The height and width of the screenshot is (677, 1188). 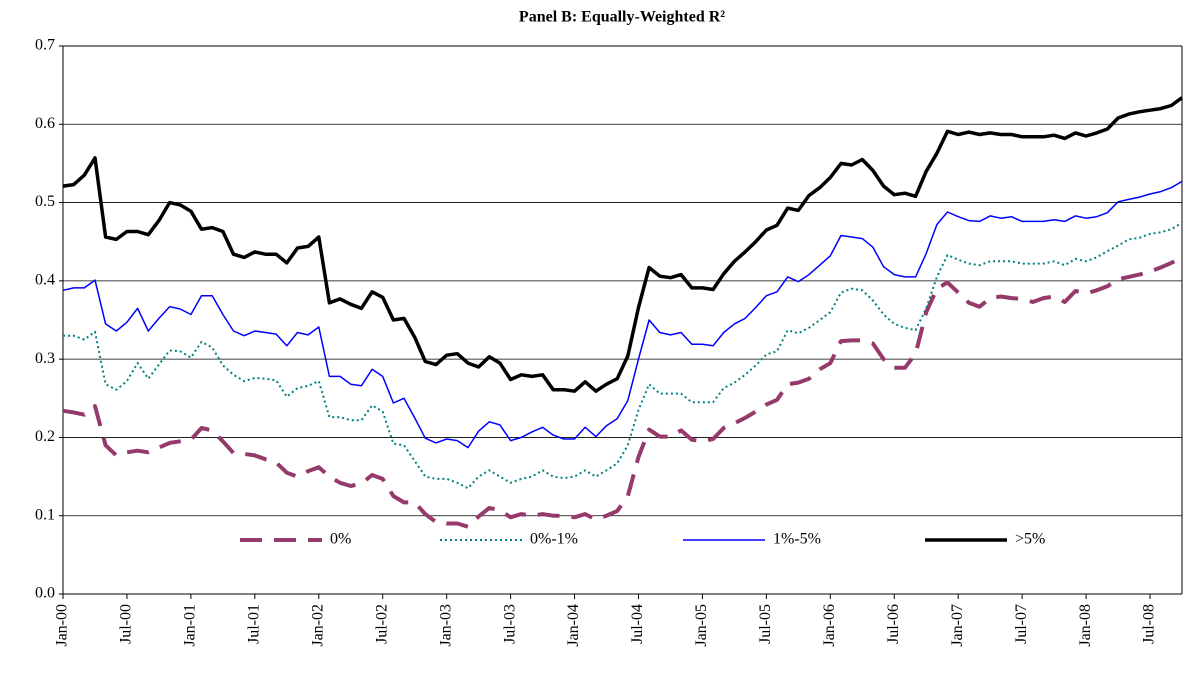 What do you see at coordinates (45, 358) in the screenshot?
I see `y-tick-label: 0.3` at bounding box center [45, 358].